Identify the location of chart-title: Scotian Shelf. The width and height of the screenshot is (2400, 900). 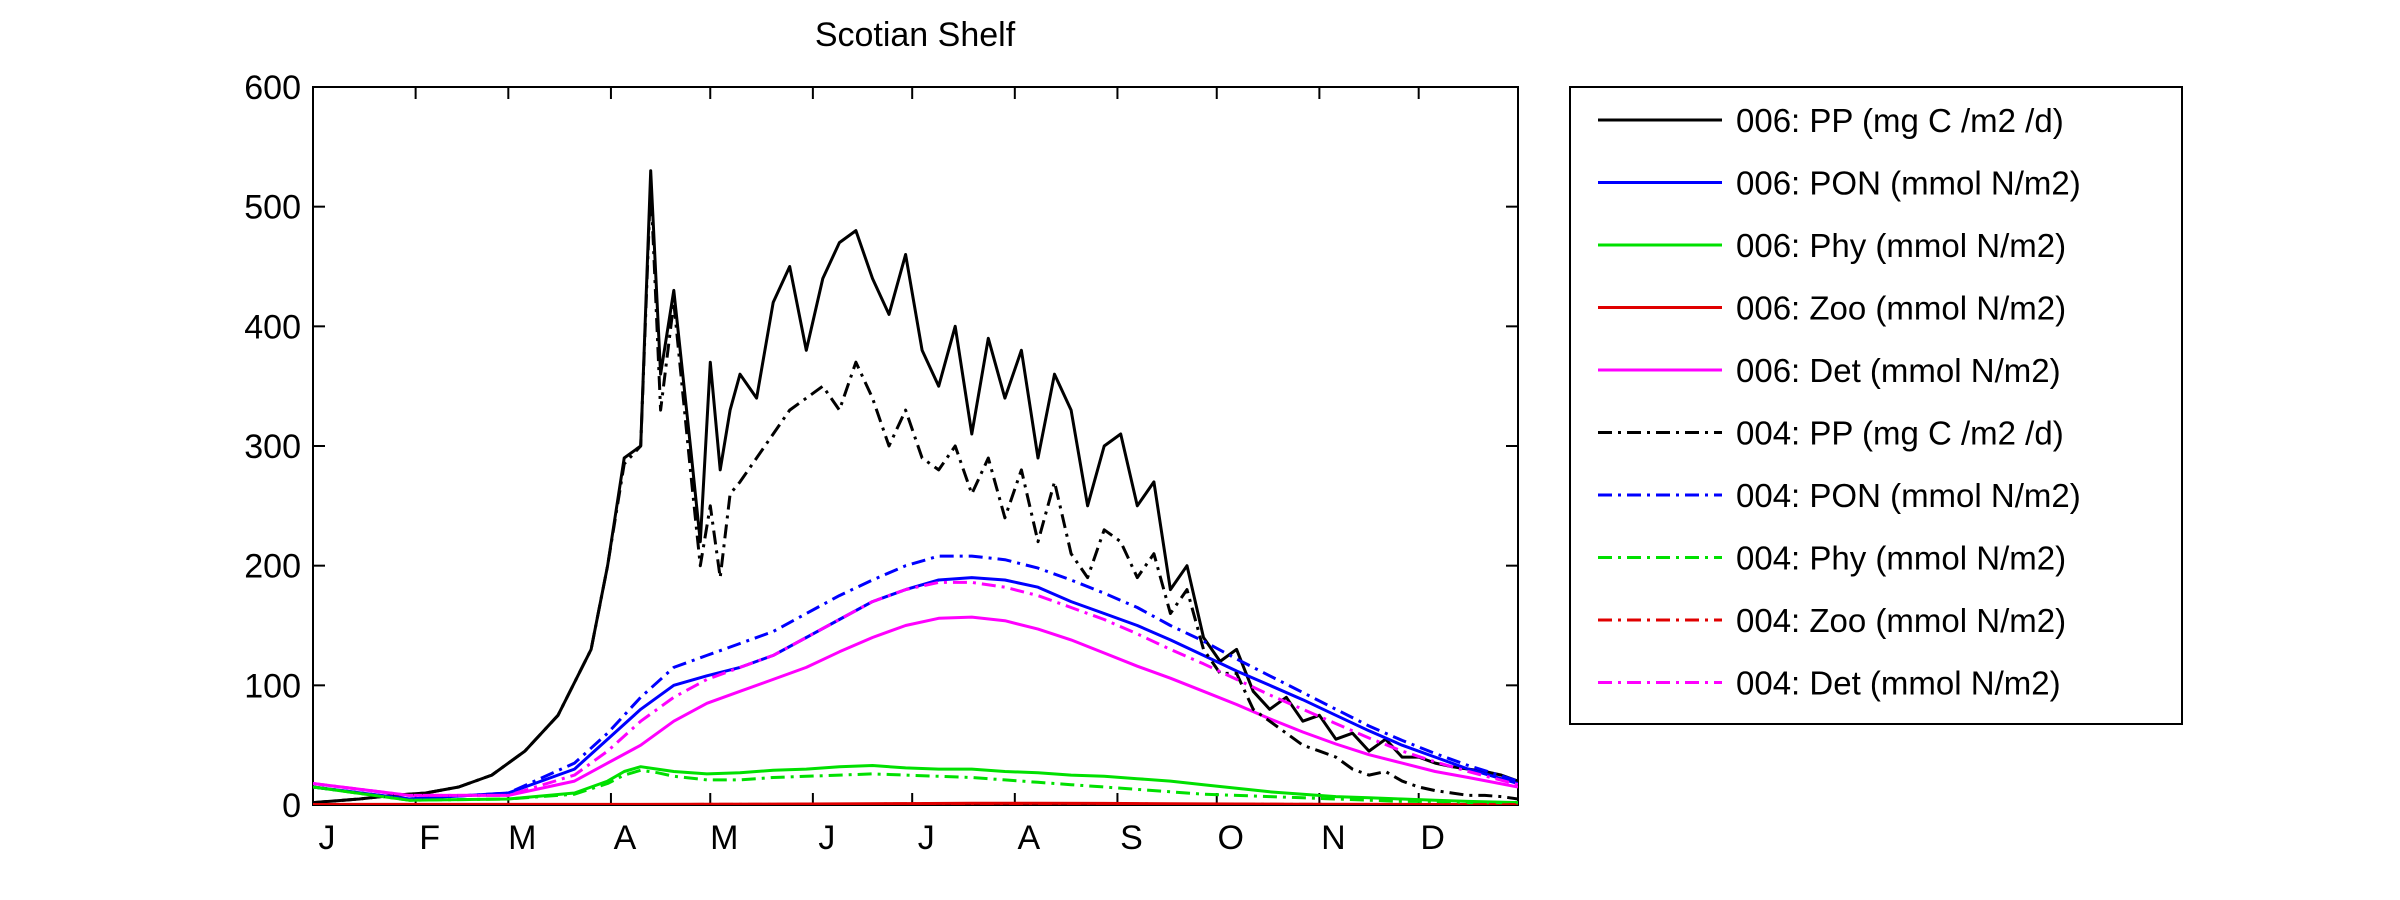
(915, 35).